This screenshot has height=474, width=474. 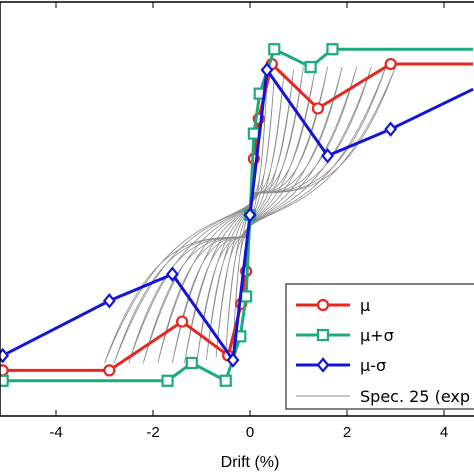 What do you see at coordinates (341, 365) in the screenshot?
I see `legend-entry: μ-σ` at bounding box center [341, 365].